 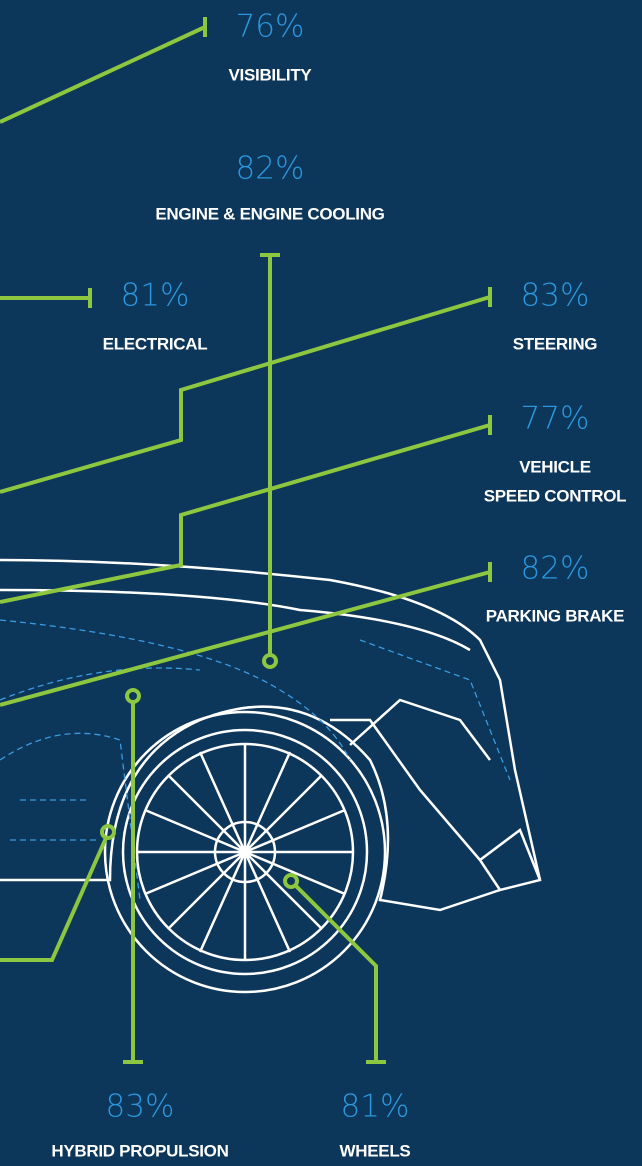 I want to click on callout-label: WHEELS, so click(x=375, y=1150).